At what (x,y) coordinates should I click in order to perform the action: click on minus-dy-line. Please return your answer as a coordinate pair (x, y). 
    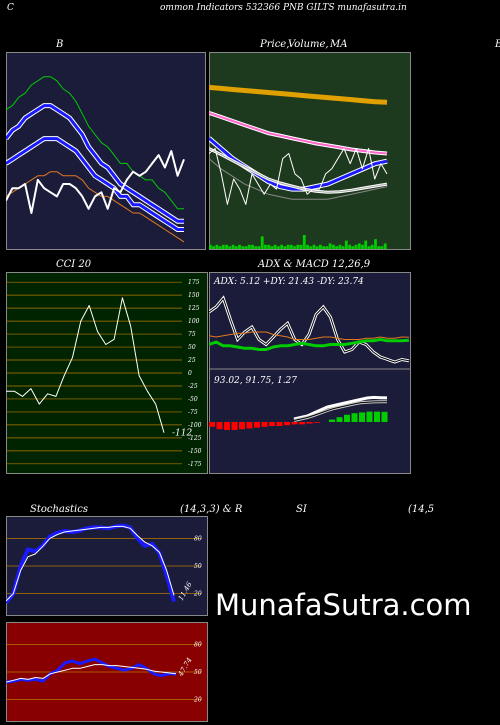
    Looking at the image, I should click on (309, 335).